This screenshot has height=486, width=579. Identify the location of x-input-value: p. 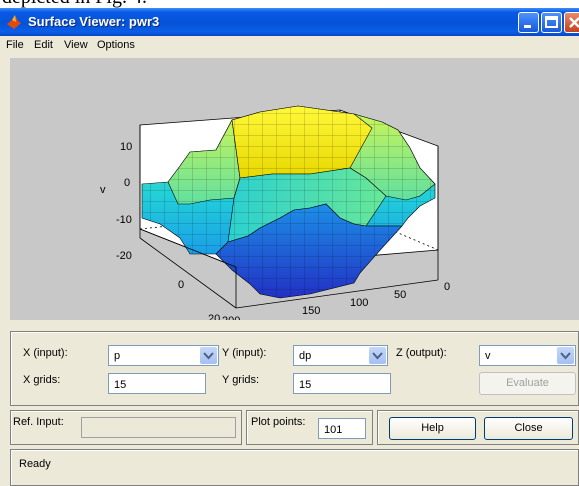
(117, 356).